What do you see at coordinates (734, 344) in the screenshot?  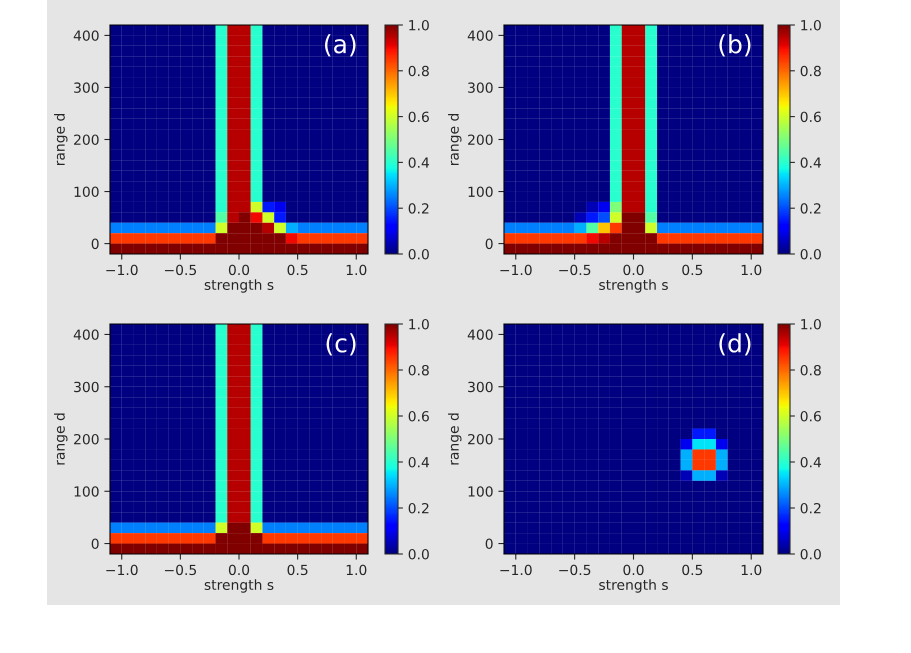 I see `annotation: (d)` at bounding box center [734, 344].